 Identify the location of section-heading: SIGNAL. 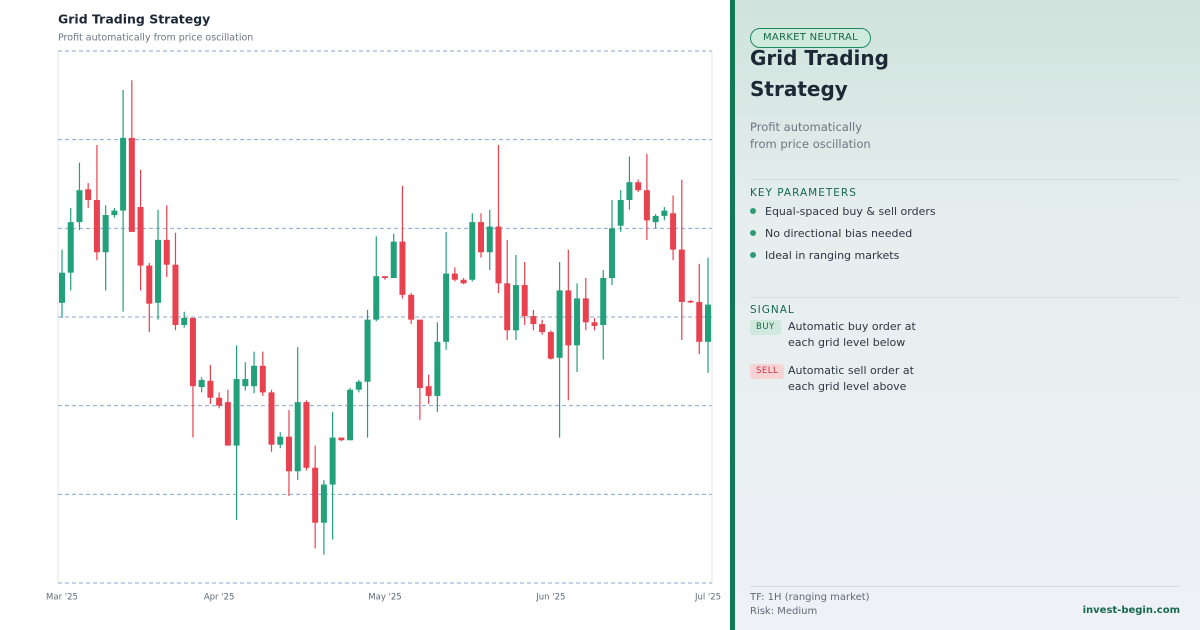
(772, 310).